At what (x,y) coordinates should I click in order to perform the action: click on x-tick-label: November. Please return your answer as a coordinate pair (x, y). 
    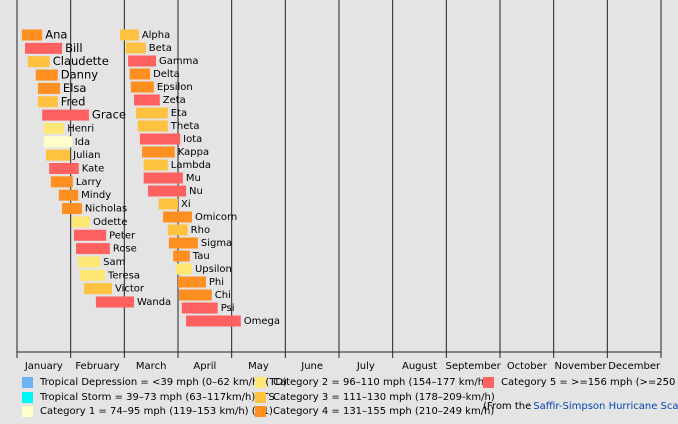
    Looking at the image, I should click on (580, 366).